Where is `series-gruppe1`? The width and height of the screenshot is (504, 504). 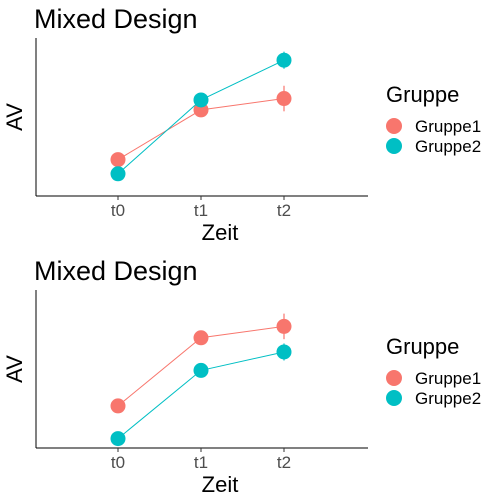
series-gruppe1 is located at coordinates (201, 363).